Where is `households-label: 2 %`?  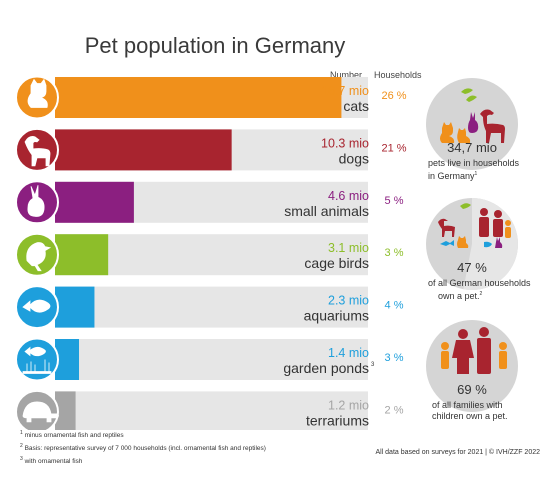
households-label: 2 % is located at coordinates (394, 410).